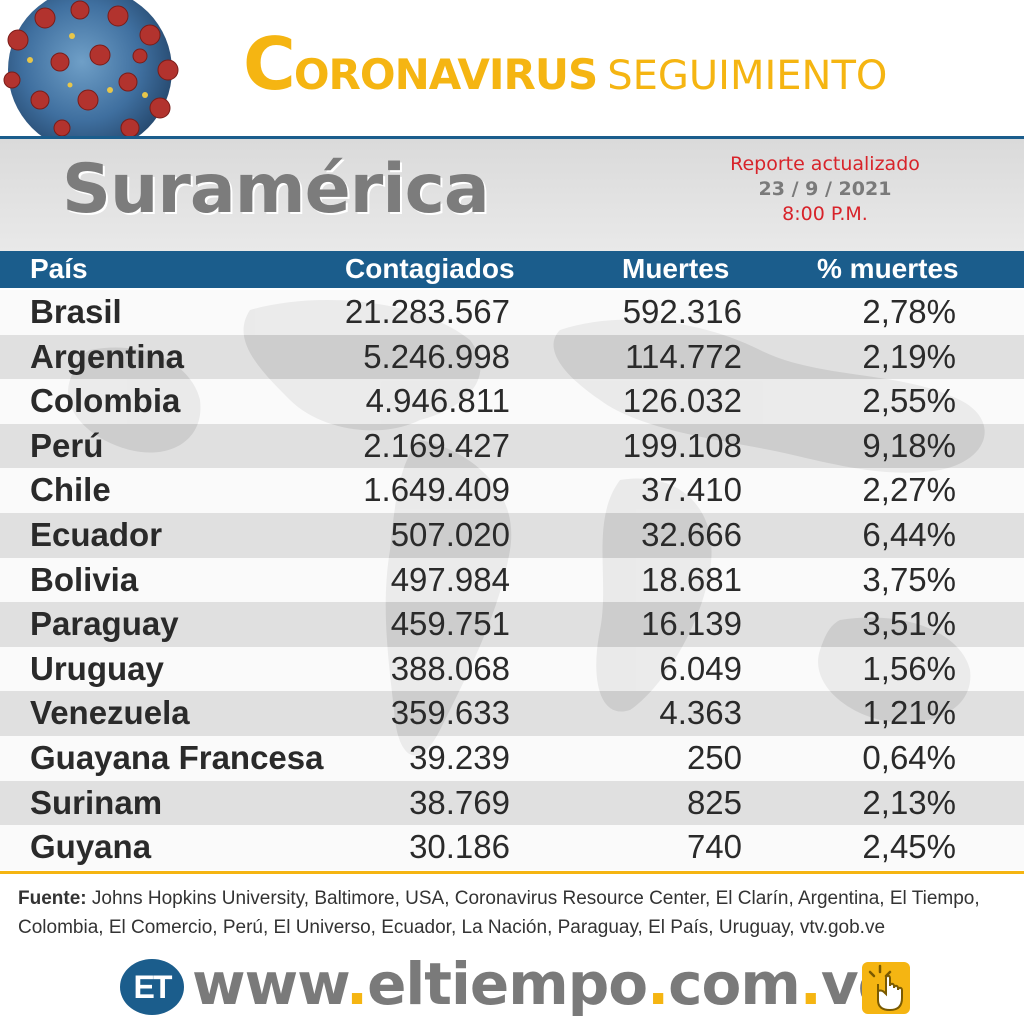 Image resolution: width=1024 pixels, height=1024 pixels. I want to click on cell-pct-muertes: 9,18%, so click(909, 445).